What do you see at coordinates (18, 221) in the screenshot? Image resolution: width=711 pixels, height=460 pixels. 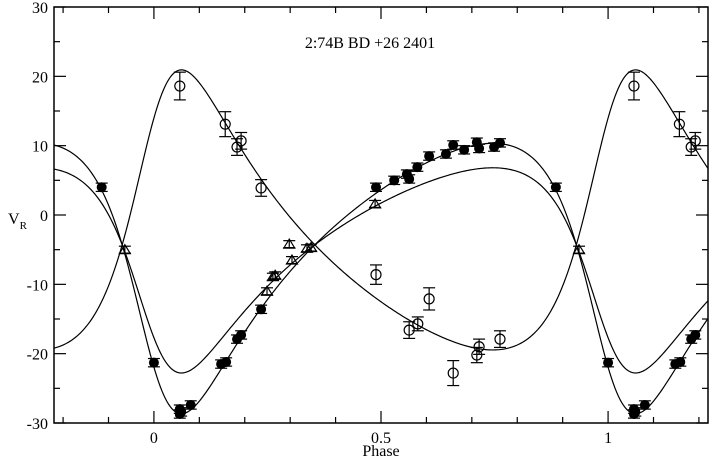 I see `y-axis-title: VR` at bounding box center [18, 221].